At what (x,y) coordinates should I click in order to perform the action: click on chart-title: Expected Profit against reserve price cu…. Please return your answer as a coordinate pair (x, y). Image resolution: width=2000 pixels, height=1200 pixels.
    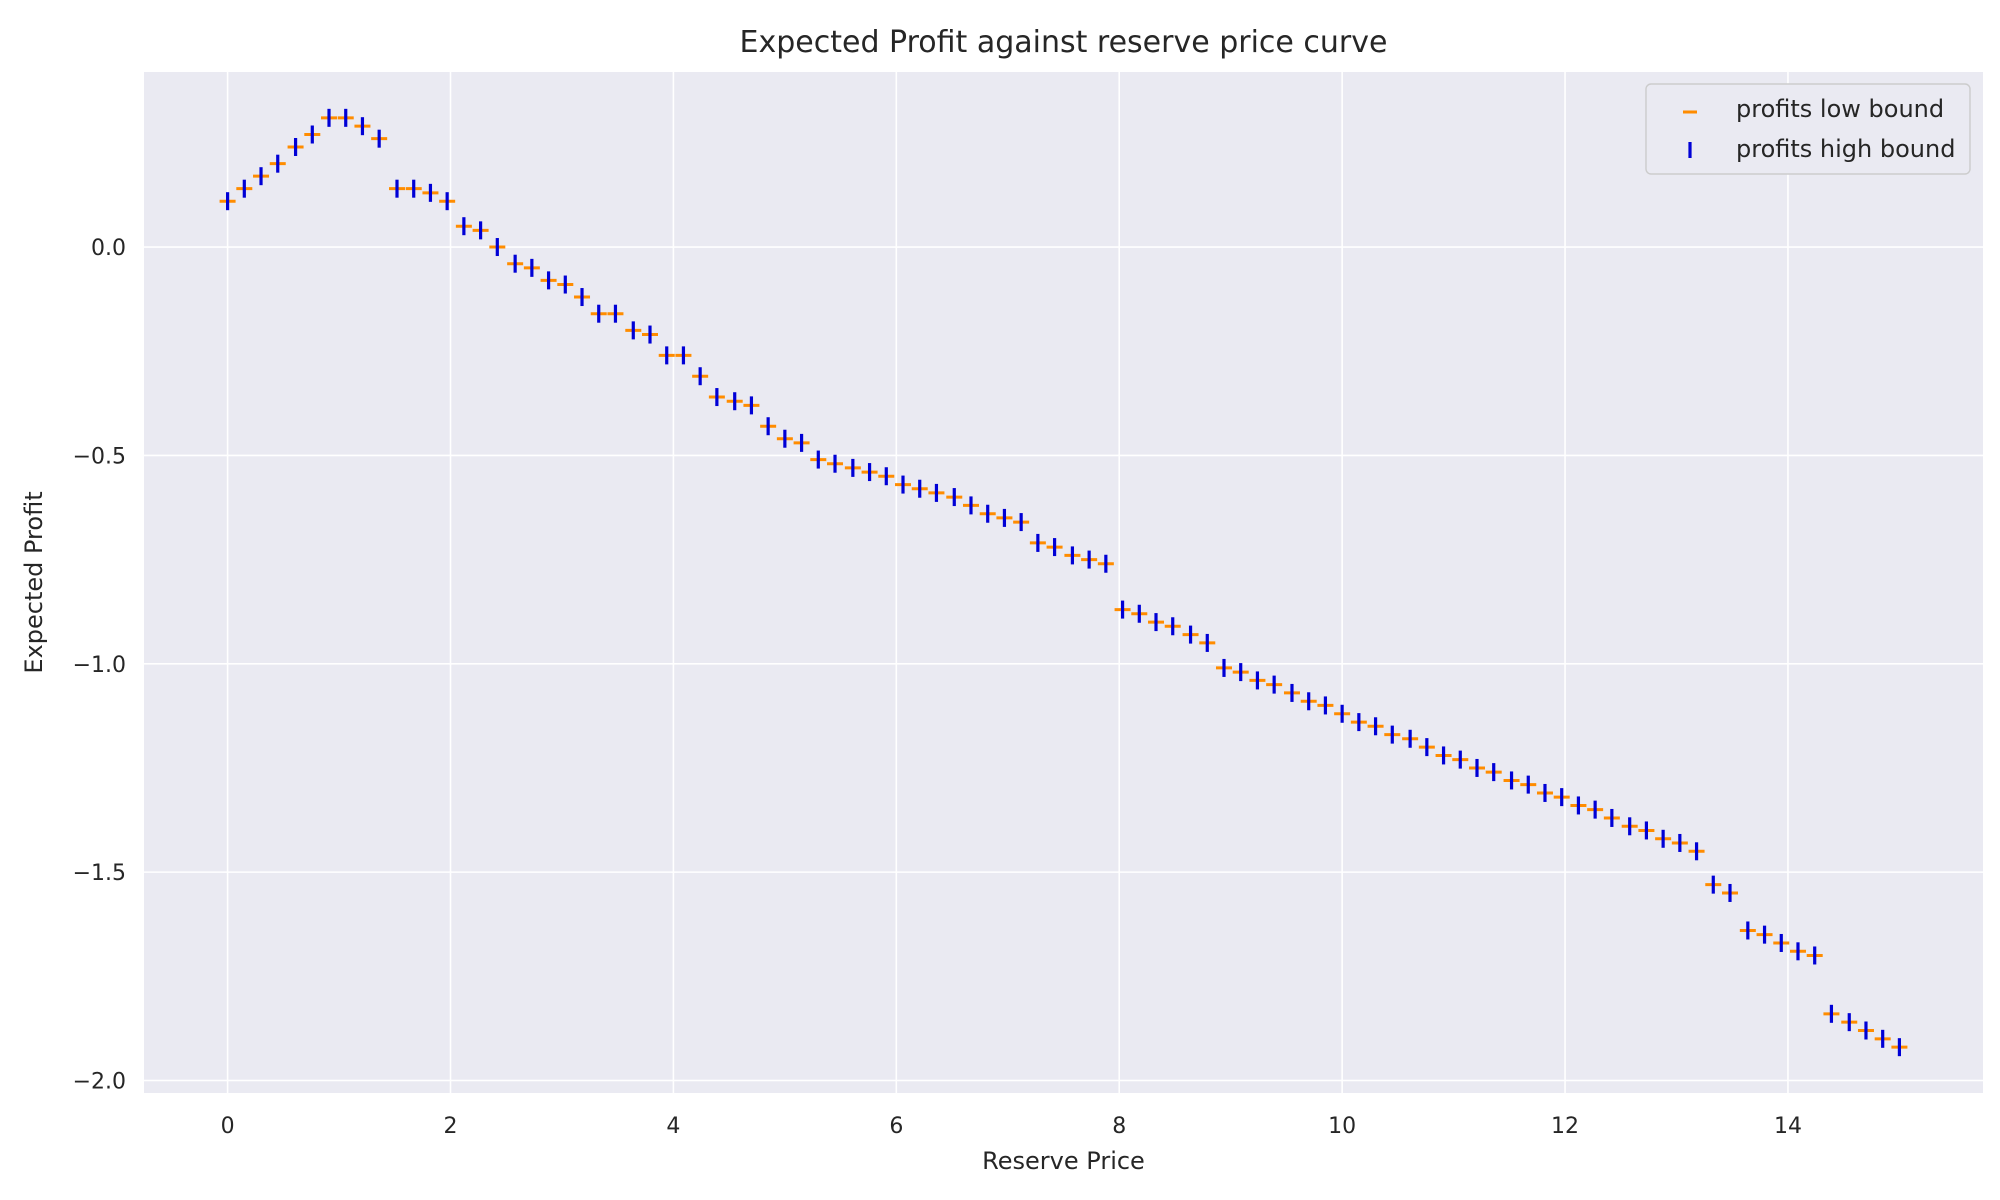
    Looking at the image, I should click on (1064, 42).